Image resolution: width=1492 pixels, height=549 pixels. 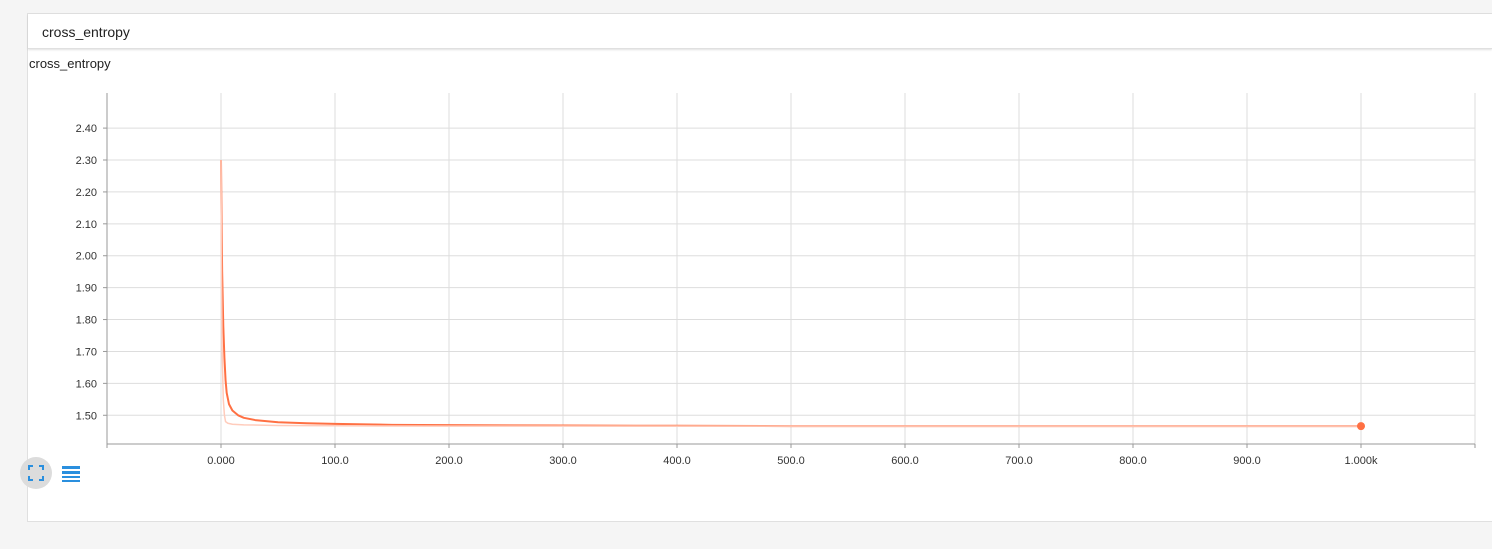 I want to click on fullscreen-icon, so click(x=36, y=473).